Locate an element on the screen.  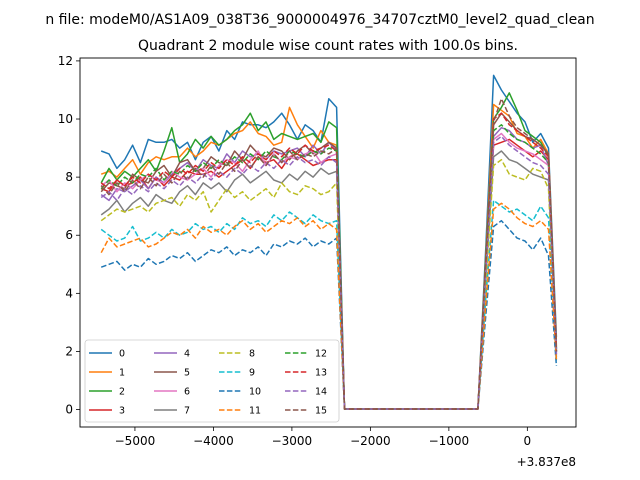
y-axis: 0 2 4 6 8 10 12 is located at coordinates (69, 235).